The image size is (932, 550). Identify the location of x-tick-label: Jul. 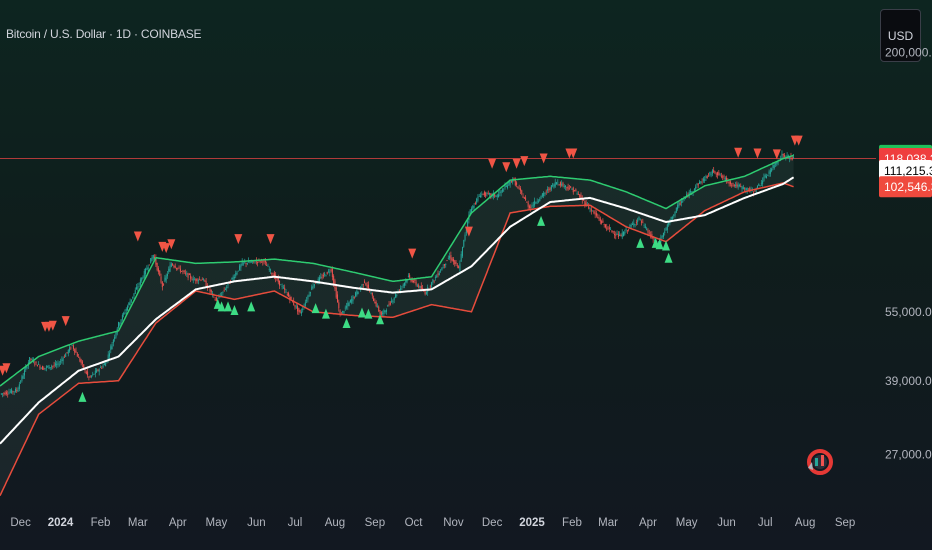
(295, 523).